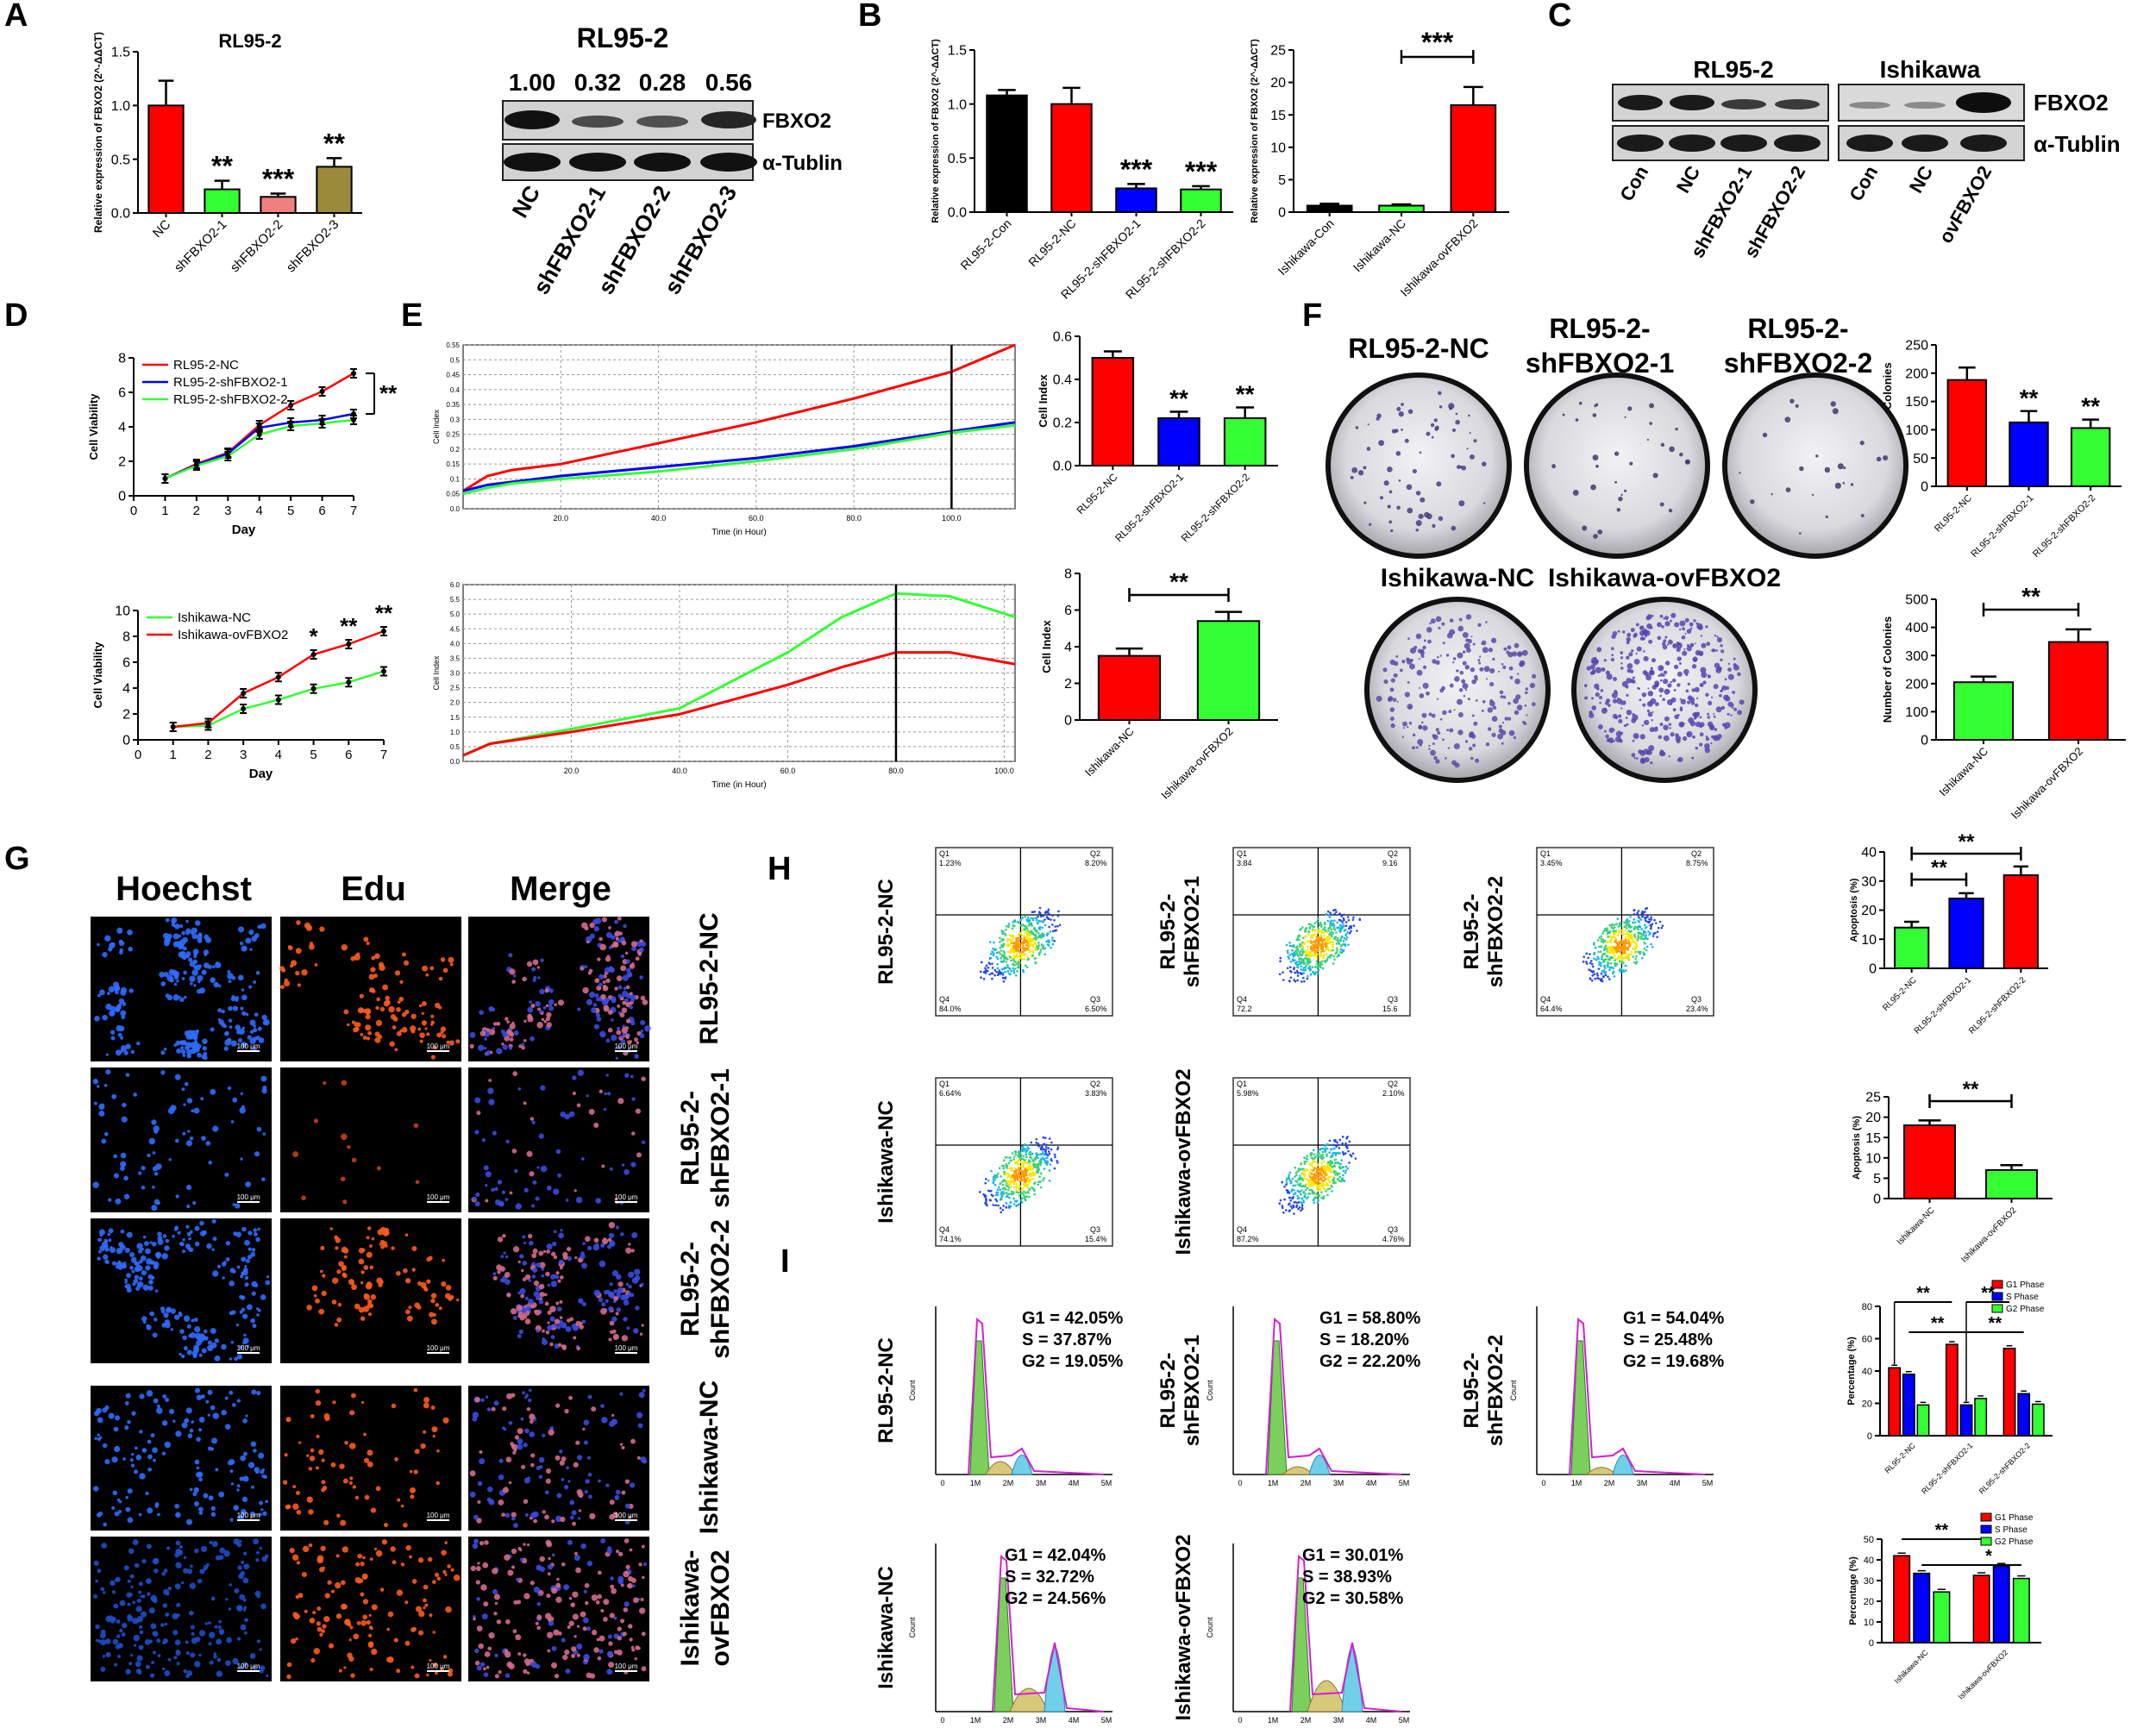  I want to click on legend-label: S Phase, so click(2023, 1298).